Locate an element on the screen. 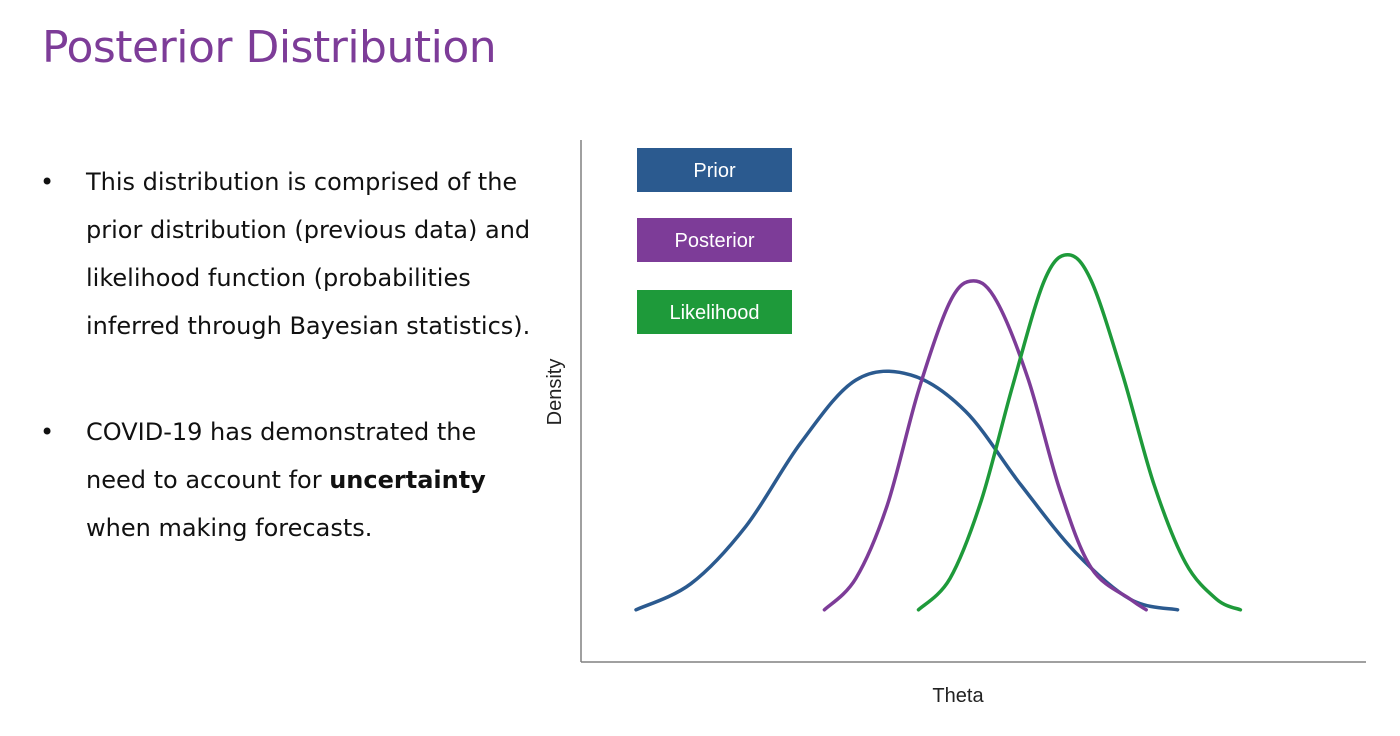 Image resolution: width=1400 pixels, height=736 pixels. x-axis-label: Theta is located at coordinates (958, 696).